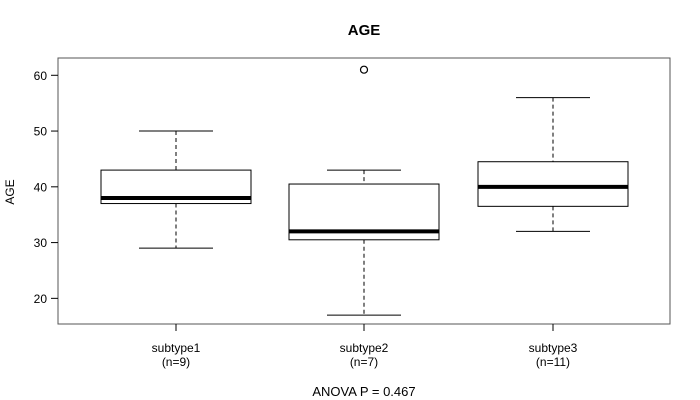 The height and width of the screenshot is (400, 700). Describe the element at coordinates (553, 184) in the screenshot. I see `iqr-box` at that location.